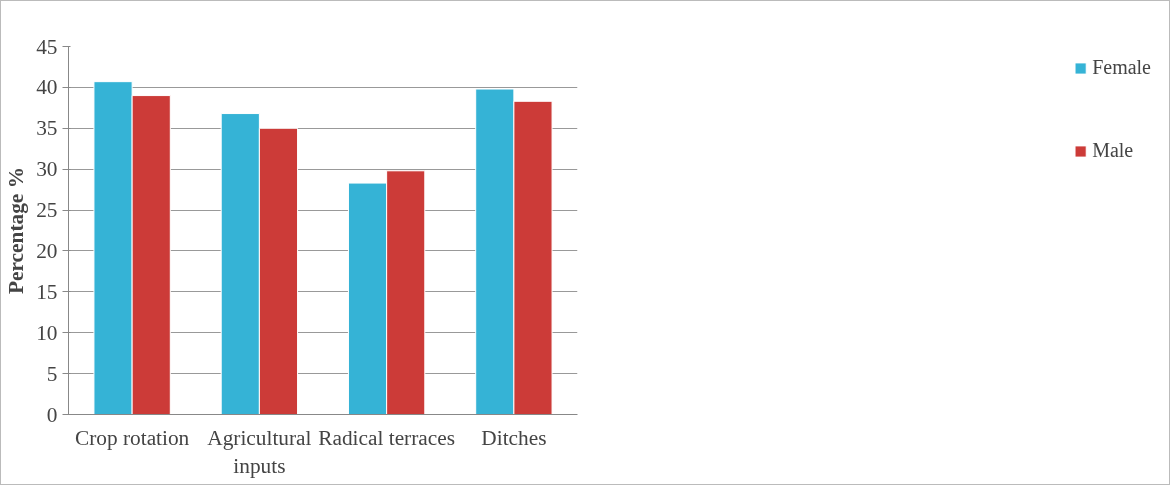 The height and width of the screenshot is (487, 1172). I want to click on legend-label: Female, so click(1121, 67).